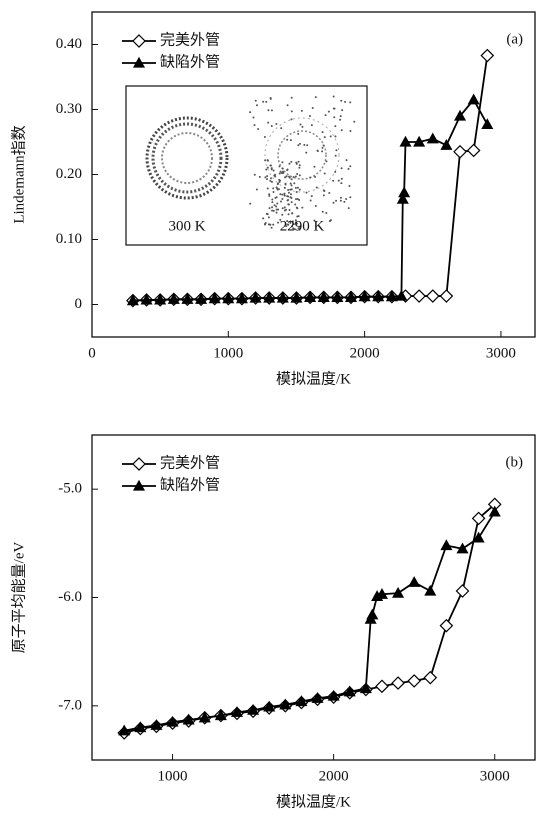  What do you see at coordinates (69, 239) in the screenshot?
I see `y-tick-label: 0.10` at bounding box center [69, 239].